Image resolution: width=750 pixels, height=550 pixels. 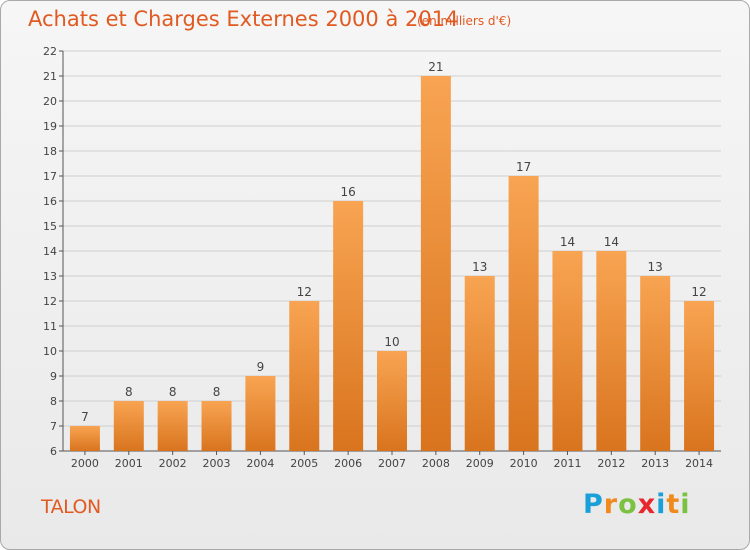 What do you see at coordinates (50, 326) in the screenshot?
I see `y-tick-label: 11` at bounding box center [50, 326].